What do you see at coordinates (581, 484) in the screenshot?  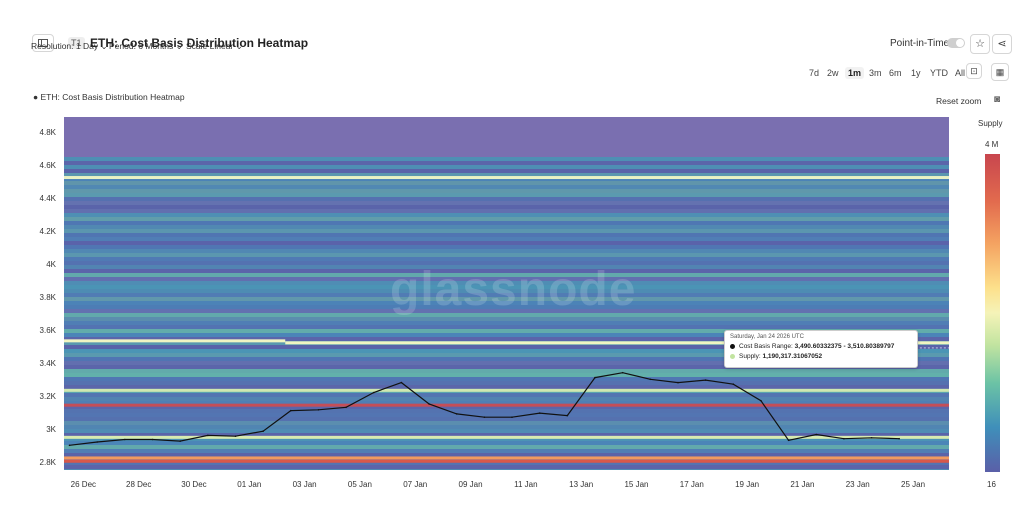 I see `x-tick-label: 13 Jan` at bounding box center [581, 484].